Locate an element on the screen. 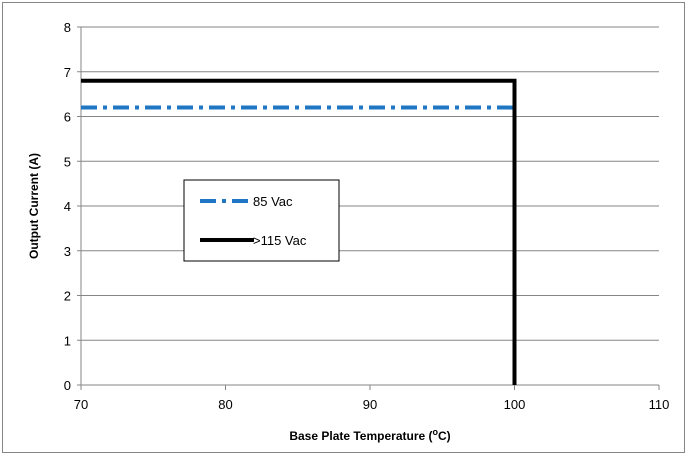  y-tick-label-4: 4 is located at coordinates (67, 206).